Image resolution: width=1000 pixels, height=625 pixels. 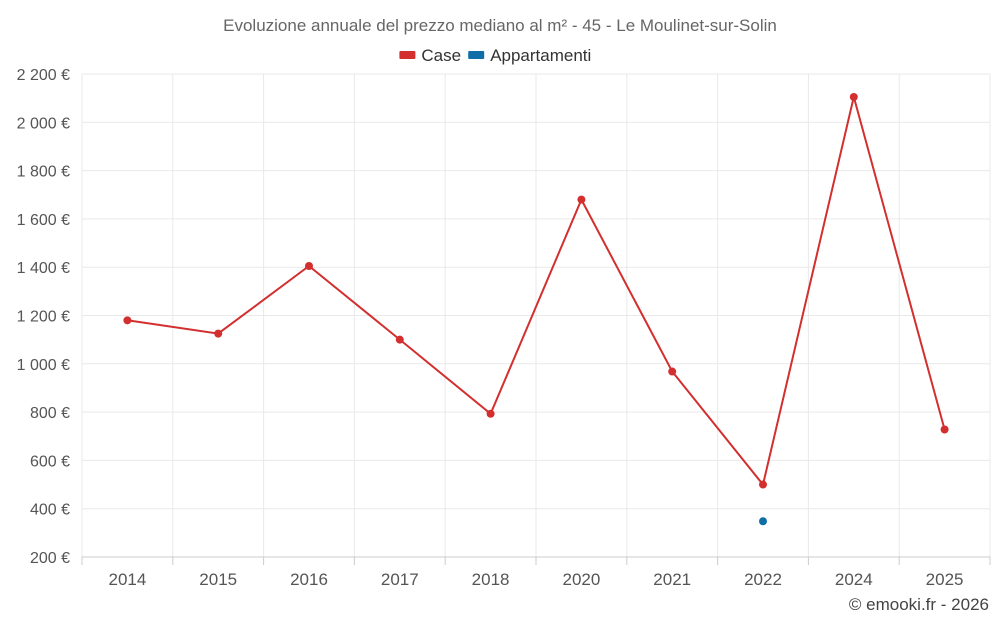 I want to click on x-tick-label: 2016, so click(x=309, y=579).